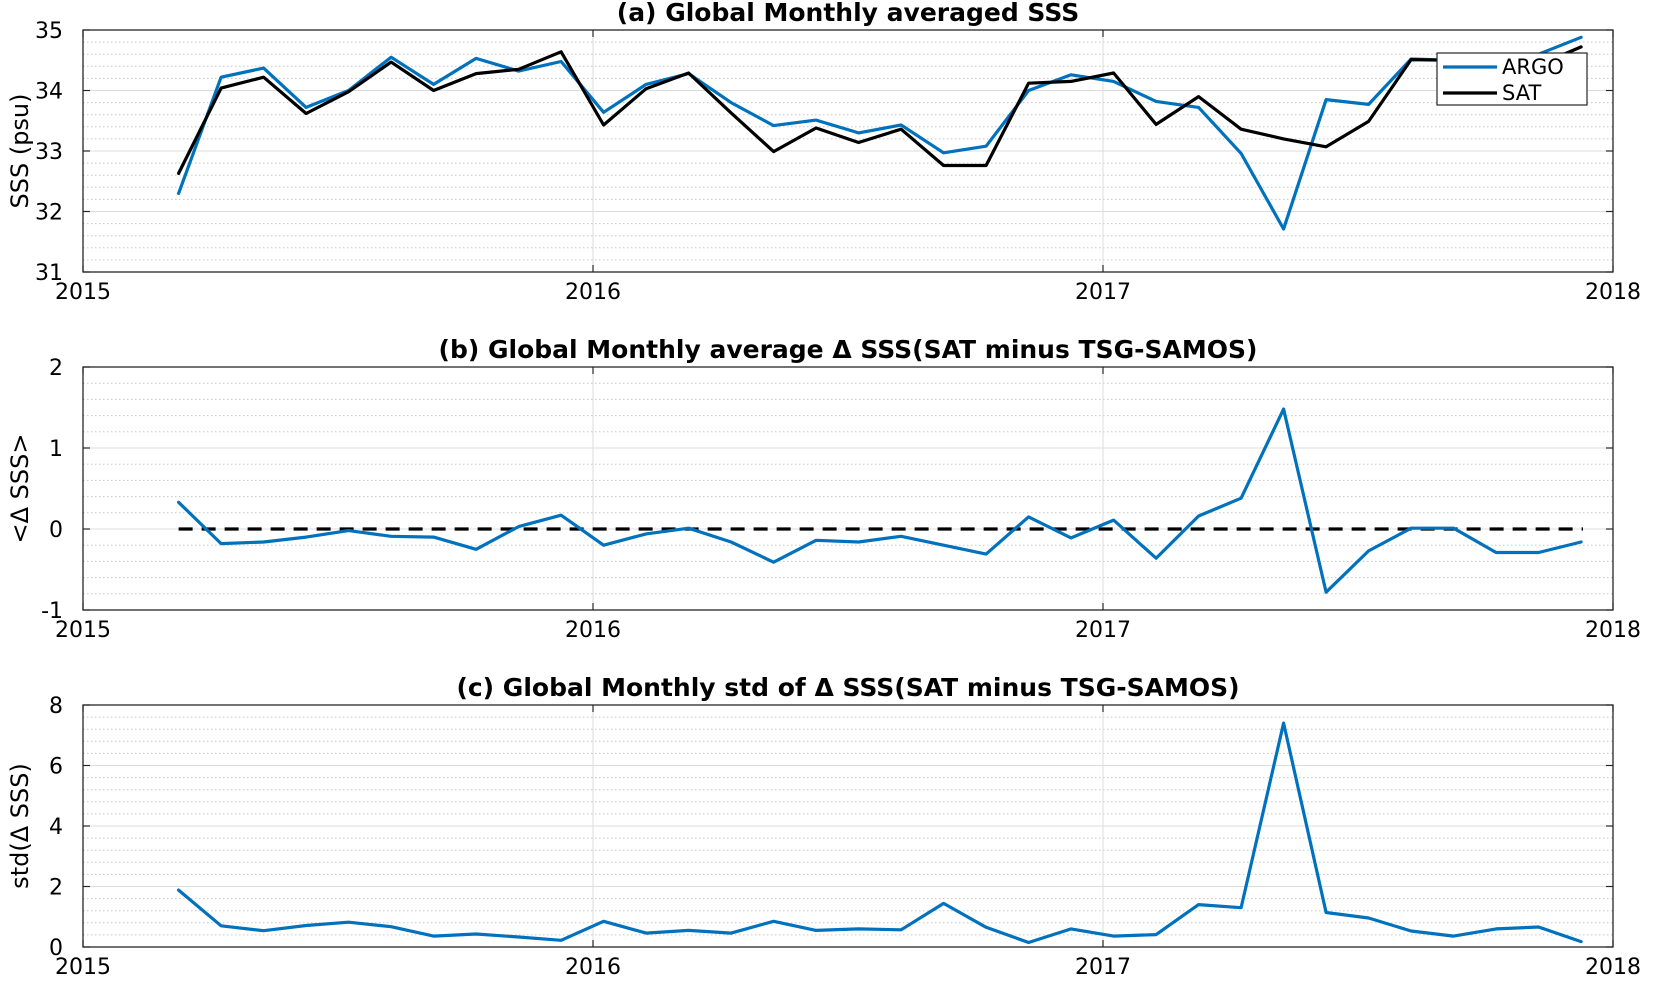  What do you see at coordinates (83, 630) in the screenshot?
I see `x-tick-label-b: 2015` at bounding box center [83, 630].